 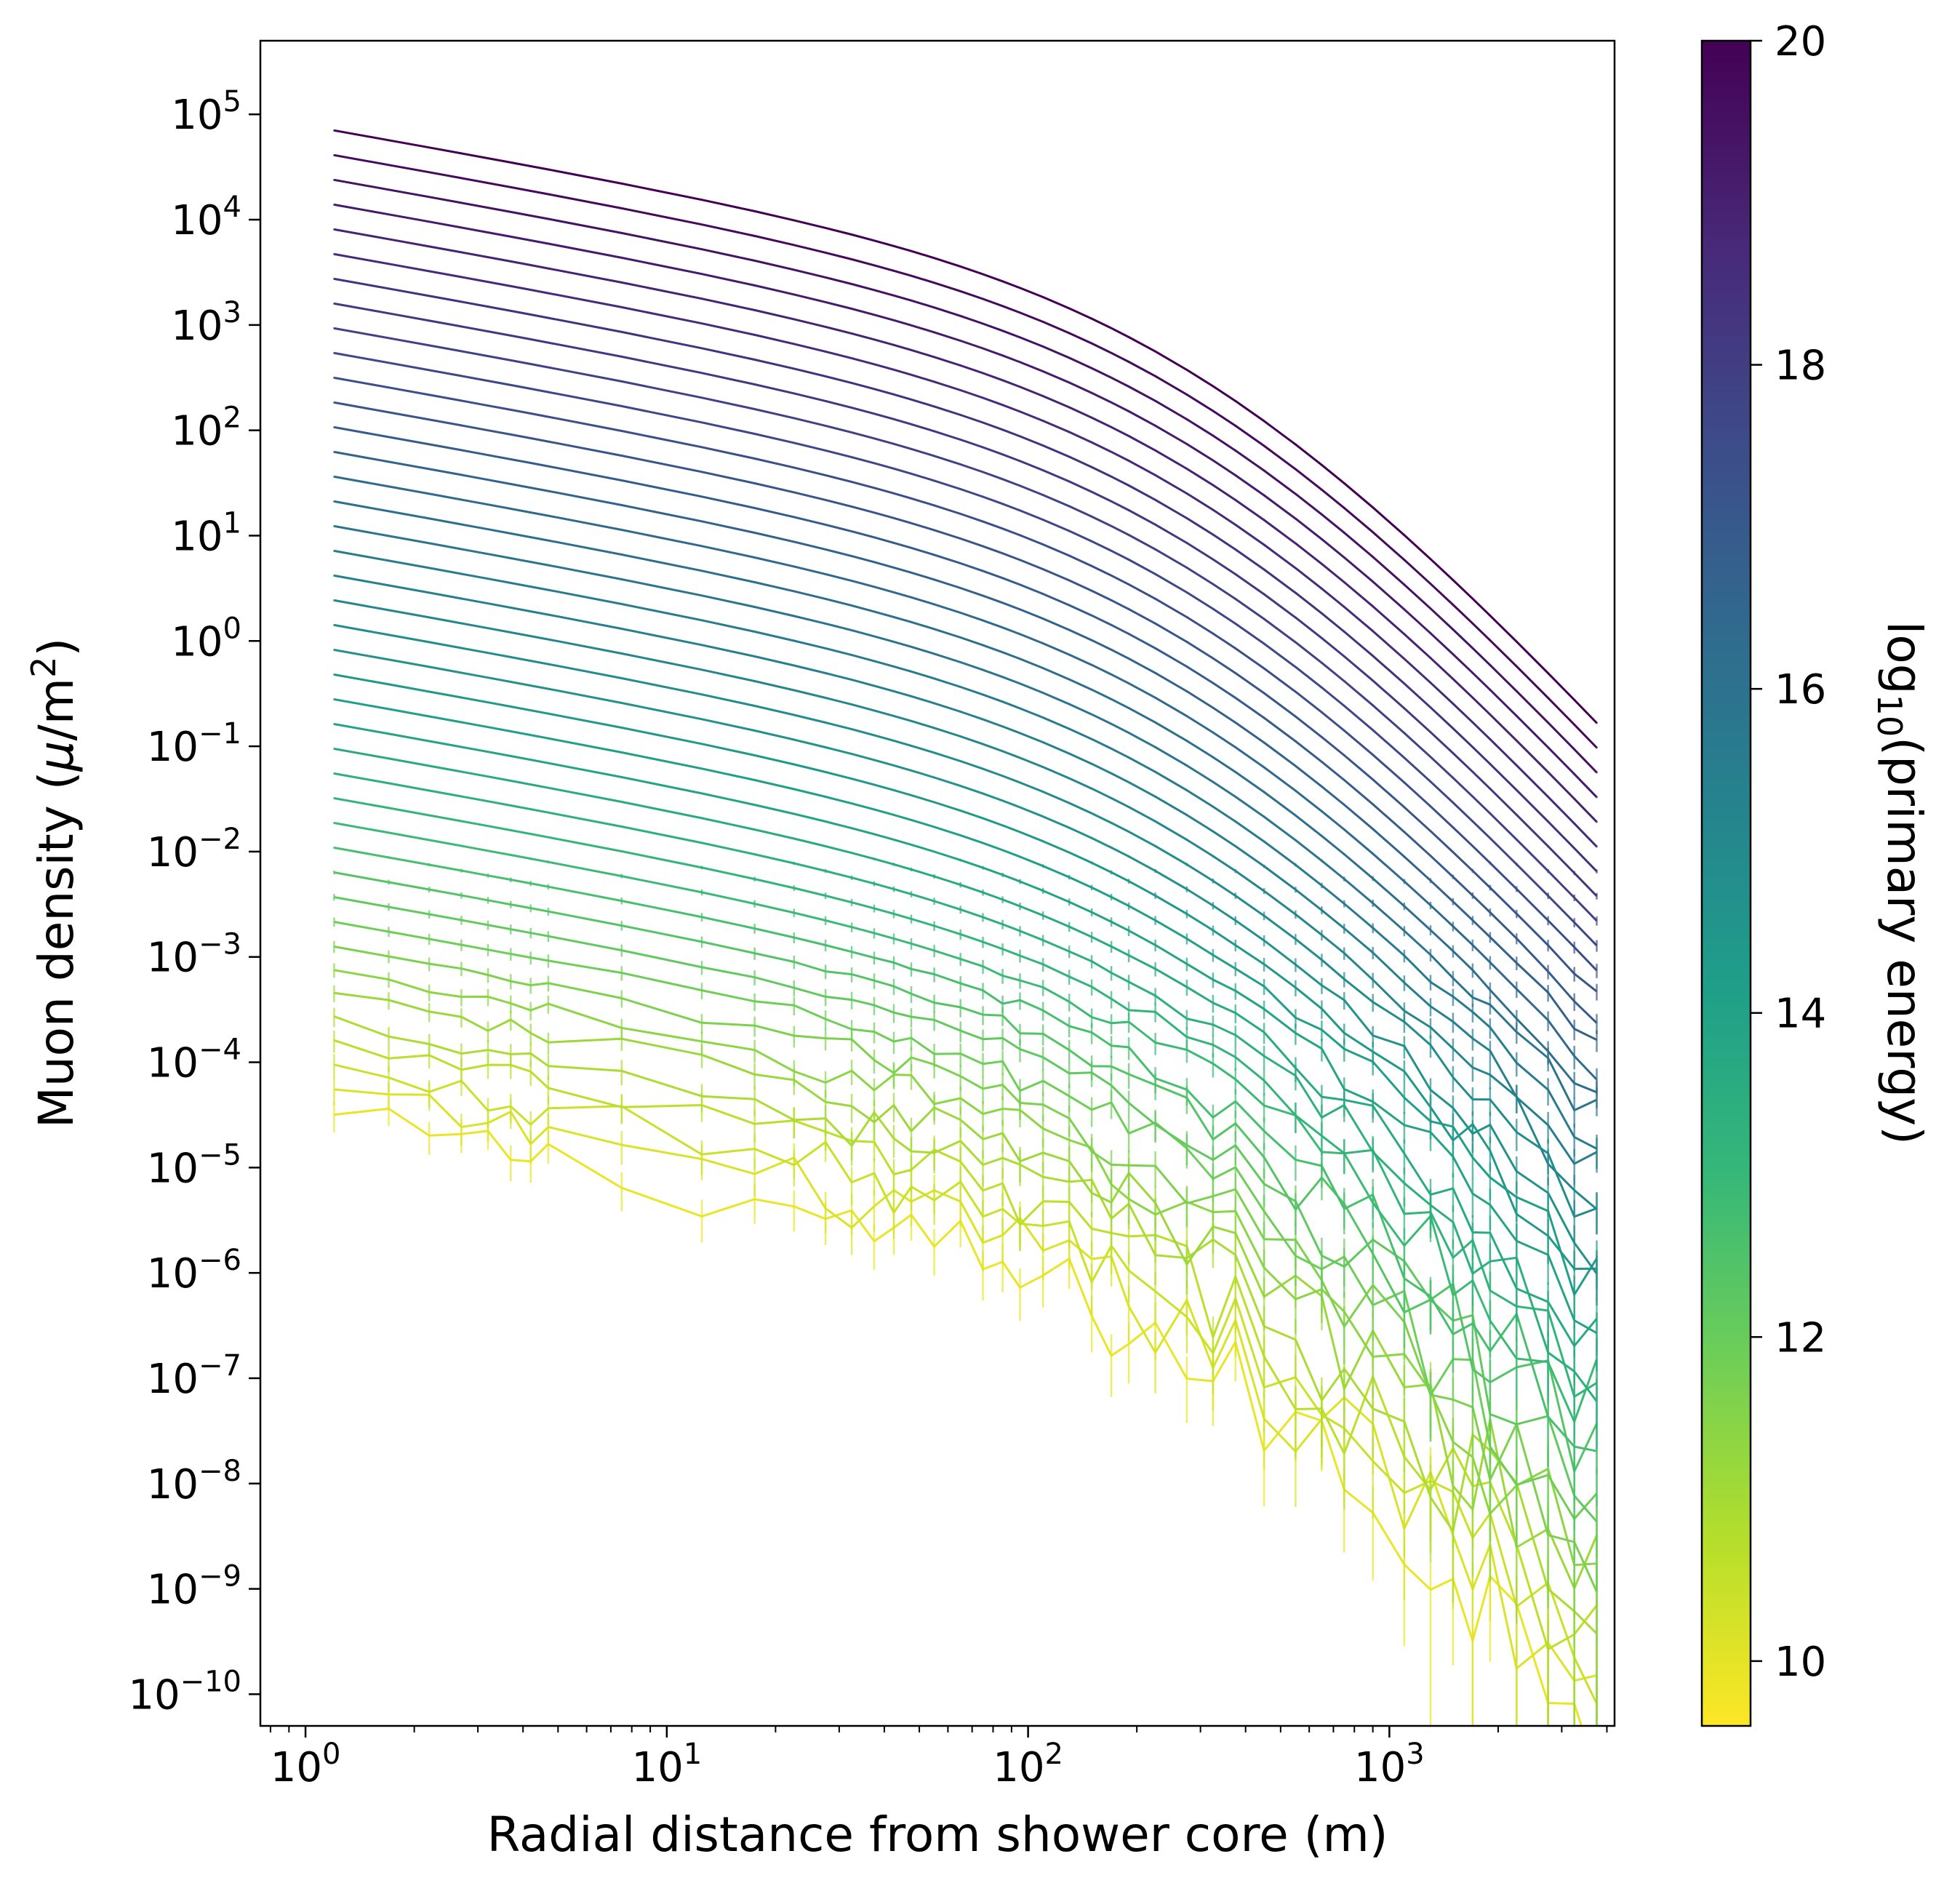 I want to click on x-tick-label-3: 10³, so click(x=1389, y=1764).